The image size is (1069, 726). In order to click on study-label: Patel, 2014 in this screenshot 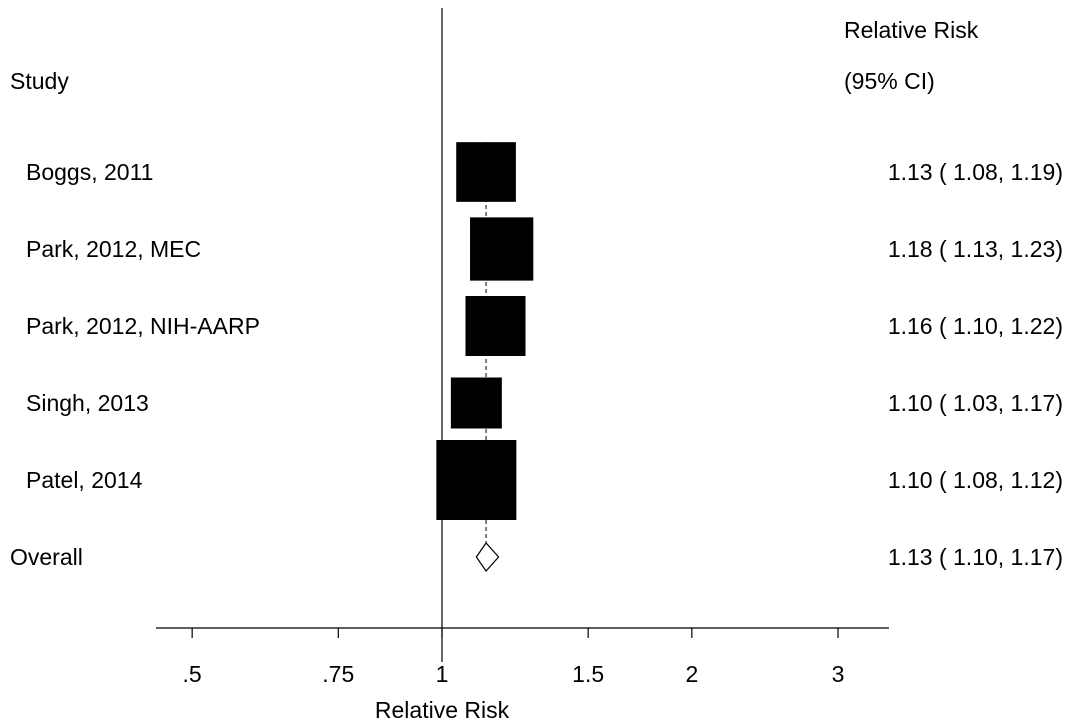, I will do `click(84, 480)`.